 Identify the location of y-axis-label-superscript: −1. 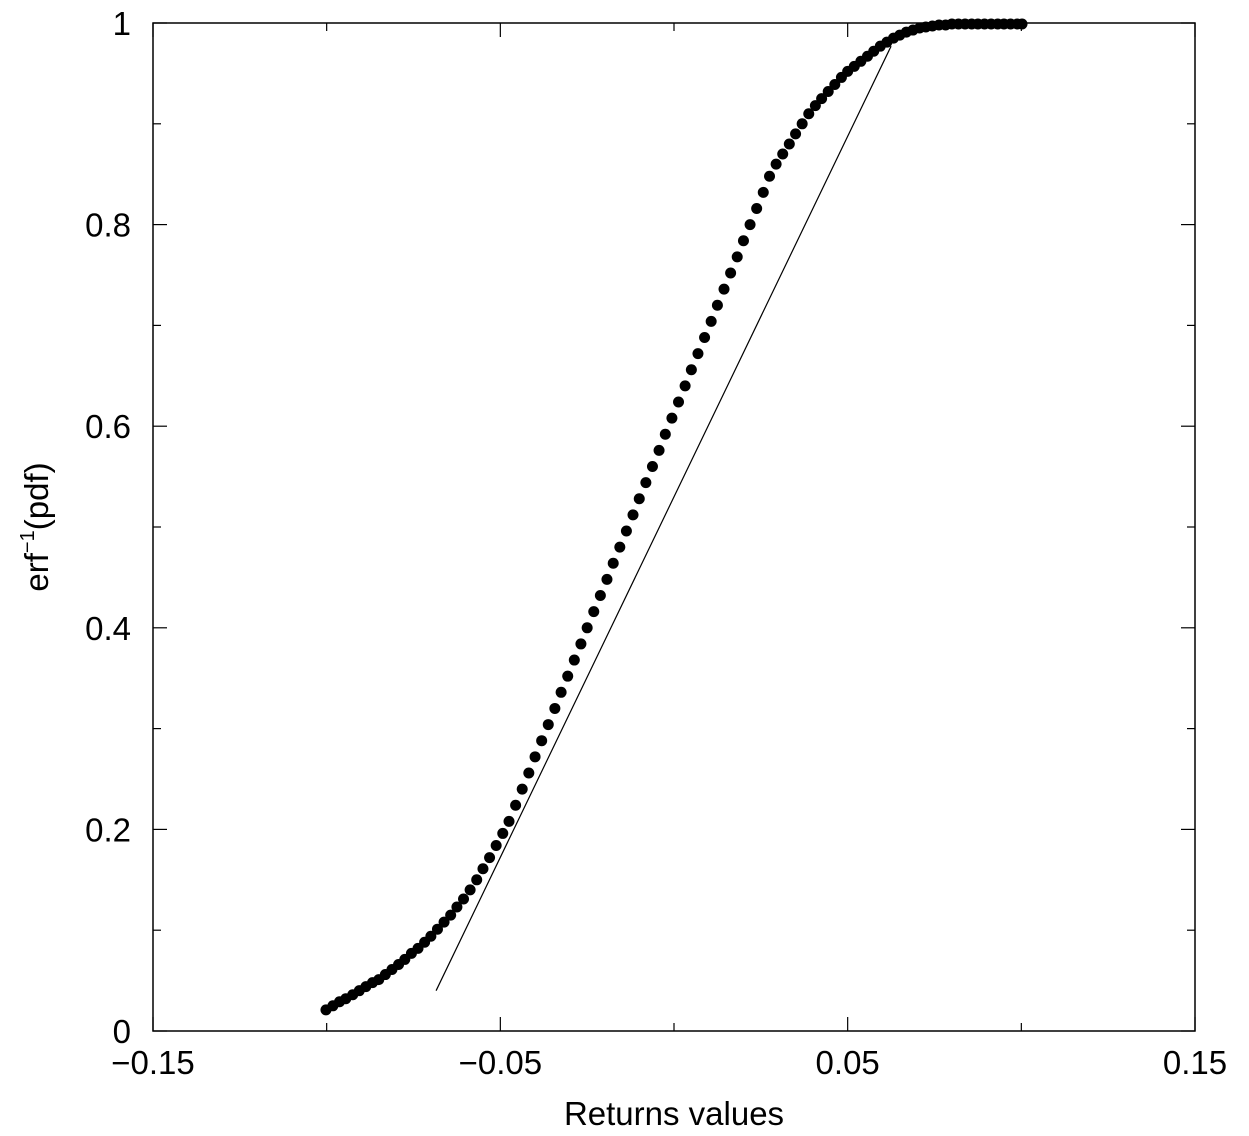
(28, 541).